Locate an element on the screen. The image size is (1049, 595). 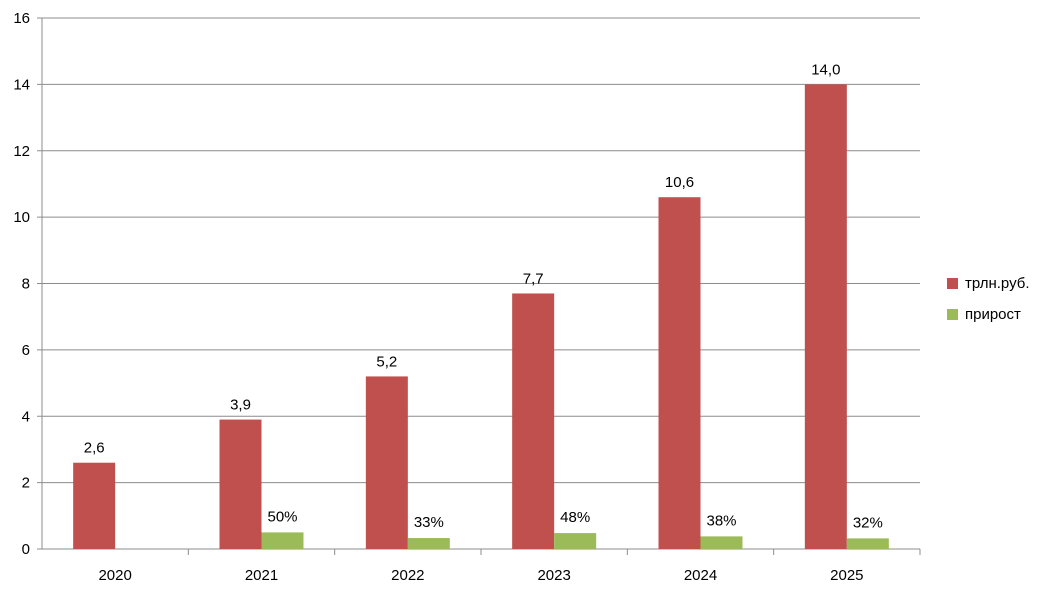
y-tick-label: 2 is located at coordinates (26, 483).